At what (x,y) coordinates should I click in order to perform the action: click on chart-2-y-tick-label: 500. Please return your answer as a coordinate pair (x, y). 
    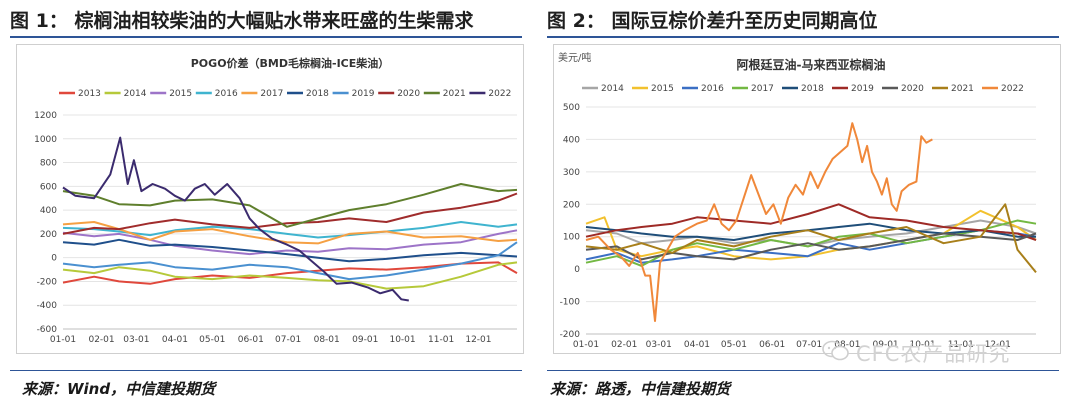
    Looking at the image, I should click on (571, 108).